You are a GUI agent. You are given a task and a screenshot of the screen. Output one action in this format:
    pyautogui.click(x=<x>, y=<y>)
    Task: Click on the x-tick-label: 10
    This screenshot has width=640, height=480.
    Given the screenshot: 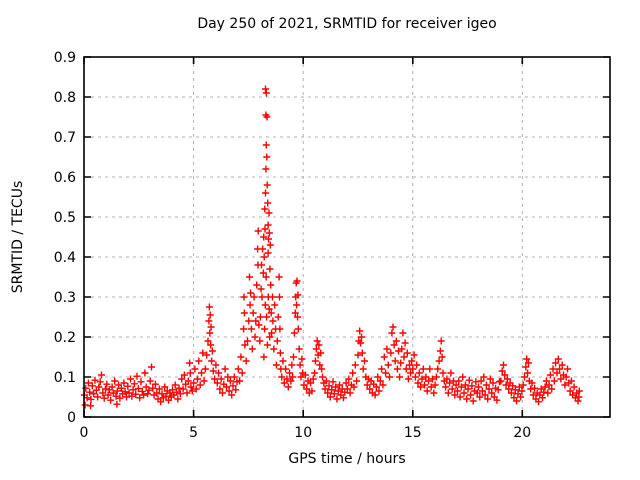 What is the action you would take?
    pyautogui.click(x=303, y=433)
    